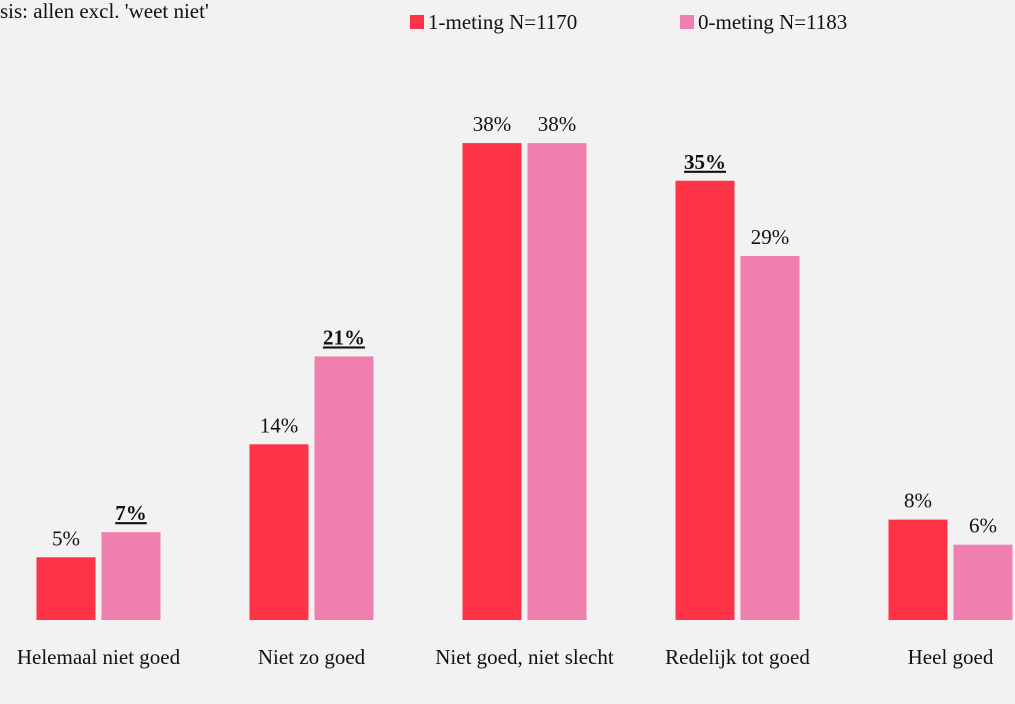 The height and width of the screenshot is (704, 1015). What do you see at coordinates (311, 657) in the screenshot?
I see `x-tick-label: Niet zo goed` at bounding box center [311, 657].